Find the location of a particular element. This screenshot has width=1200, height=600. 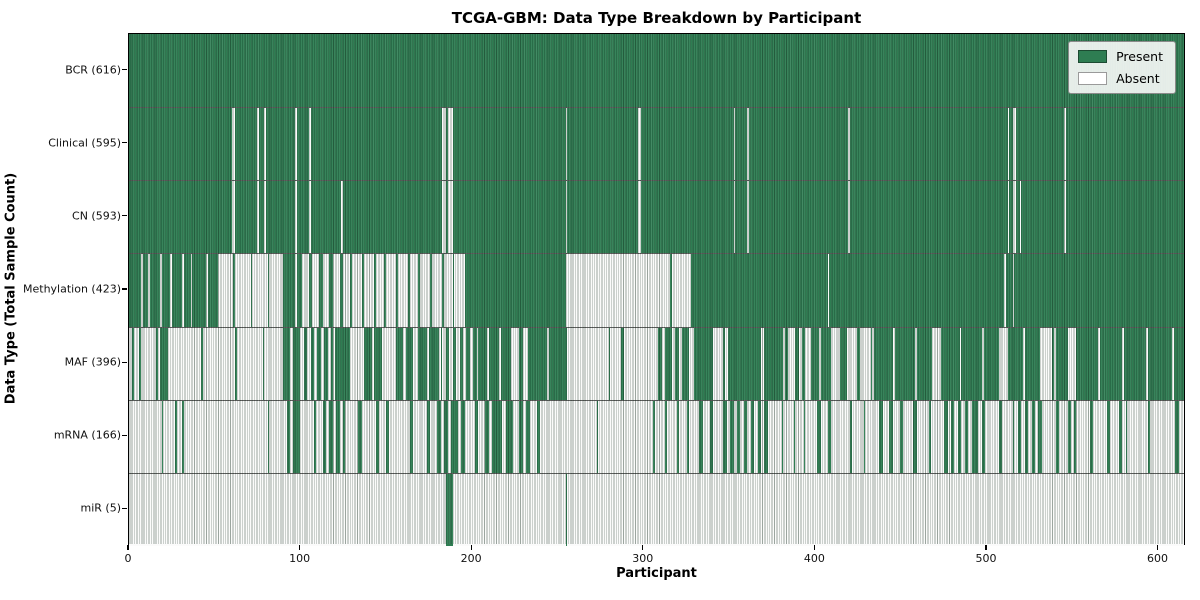

xtick-label-400: 400 is located at coordinates (814, 558).